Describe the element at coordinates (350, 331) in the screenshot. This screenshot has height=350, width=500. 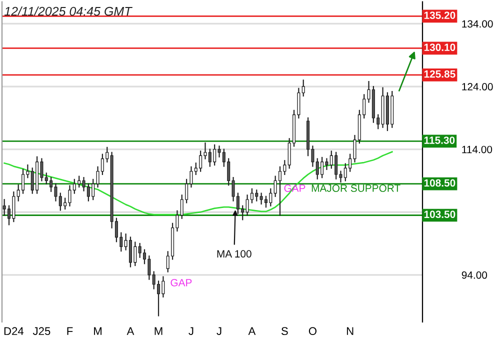
I see `x-tick-label: N` at that location.